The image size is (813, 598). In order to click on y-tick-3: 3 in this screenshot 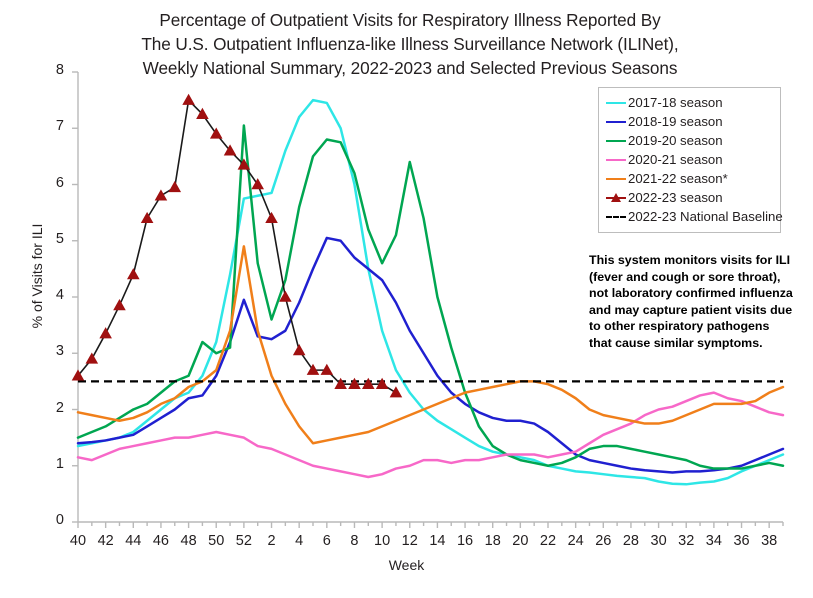, I will do `click(59, 351)`.